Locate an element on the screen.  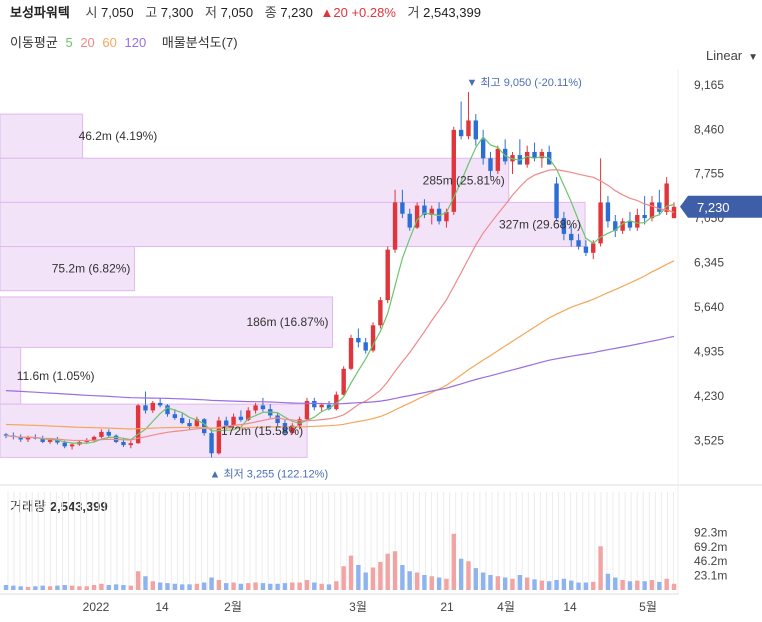
volume-value: 2,543,399 is located at coordinates (452, 12).